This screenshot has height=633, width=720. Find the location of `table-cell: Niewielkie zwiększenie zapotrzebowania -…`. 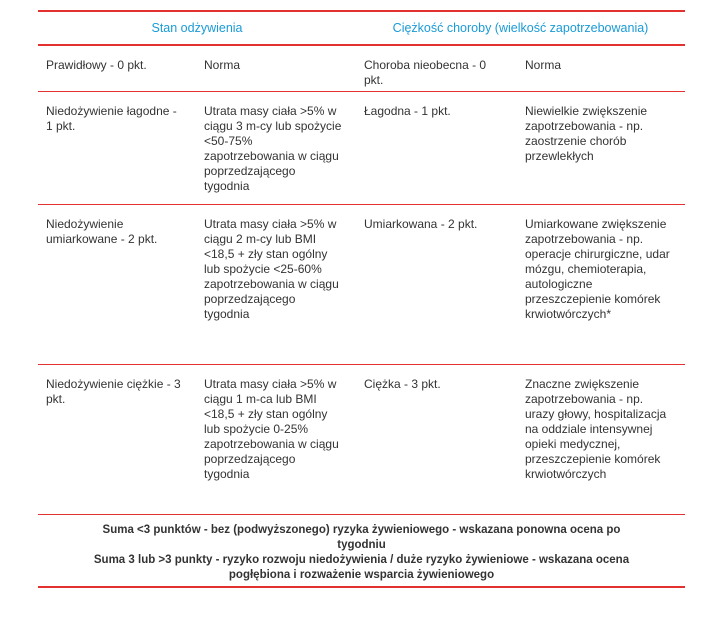

table-cell: Niewielkie zwiększenie zapotrzebowania -… is located at coordinates (601, 148).